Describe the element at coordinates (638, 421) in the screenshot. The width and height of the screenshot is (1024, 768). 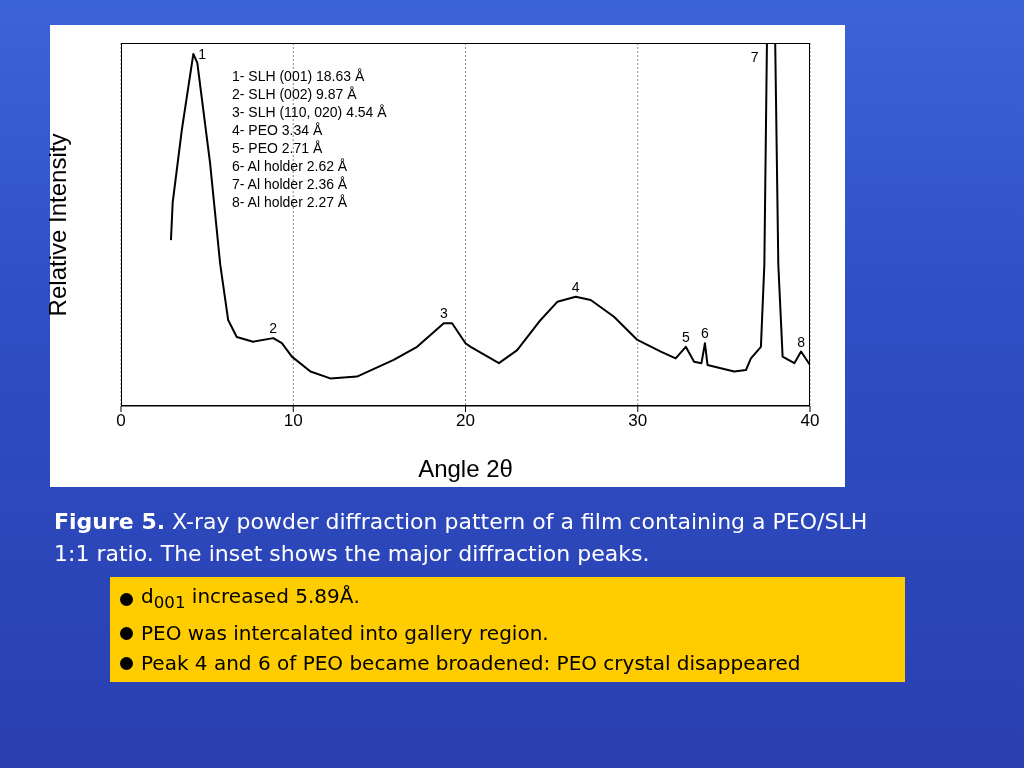
I see `x-tick-label: 30` at that location.